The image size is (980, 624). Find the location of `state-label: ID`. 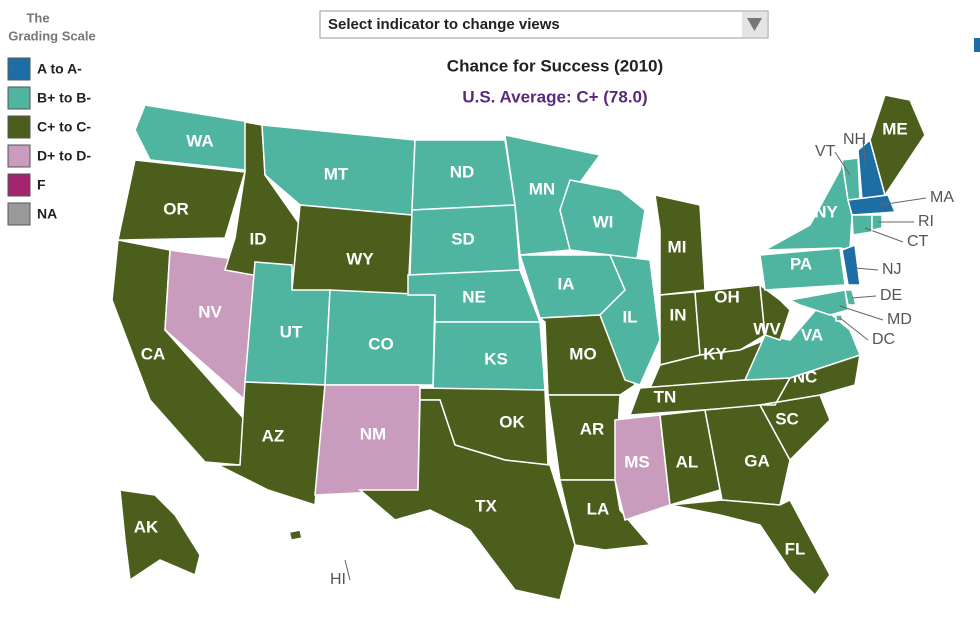

state-label: ID is located at coordinates (258, 238).